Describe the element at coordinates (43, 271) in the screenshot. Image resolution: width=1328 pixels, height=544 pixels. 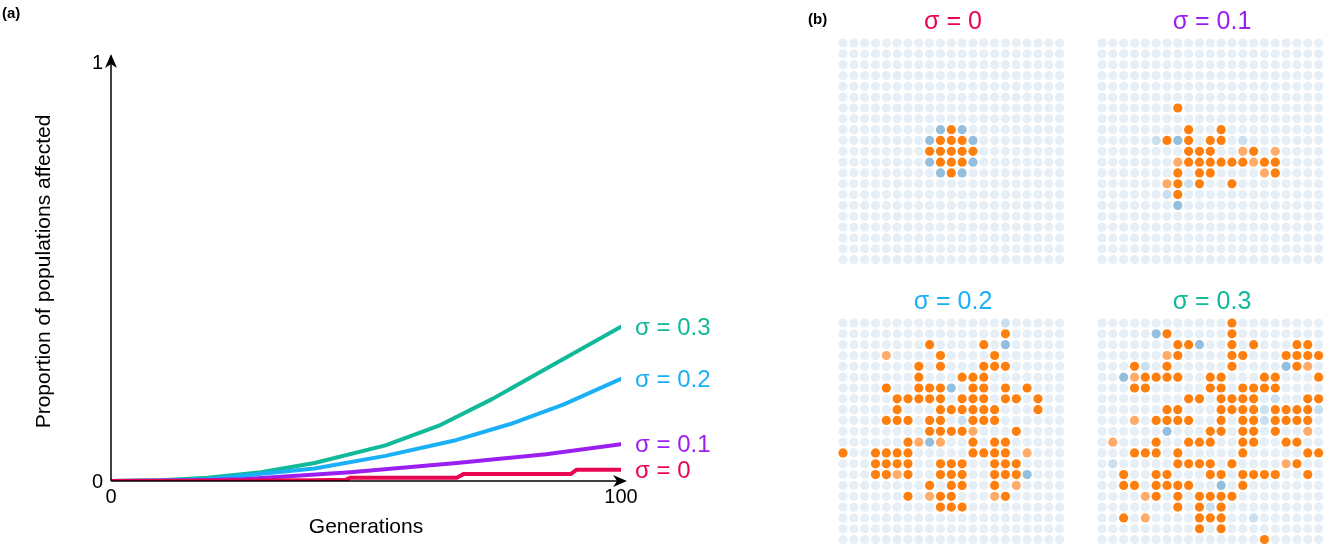
I see `y-axis-title: Proportion of populations affected` at that location.